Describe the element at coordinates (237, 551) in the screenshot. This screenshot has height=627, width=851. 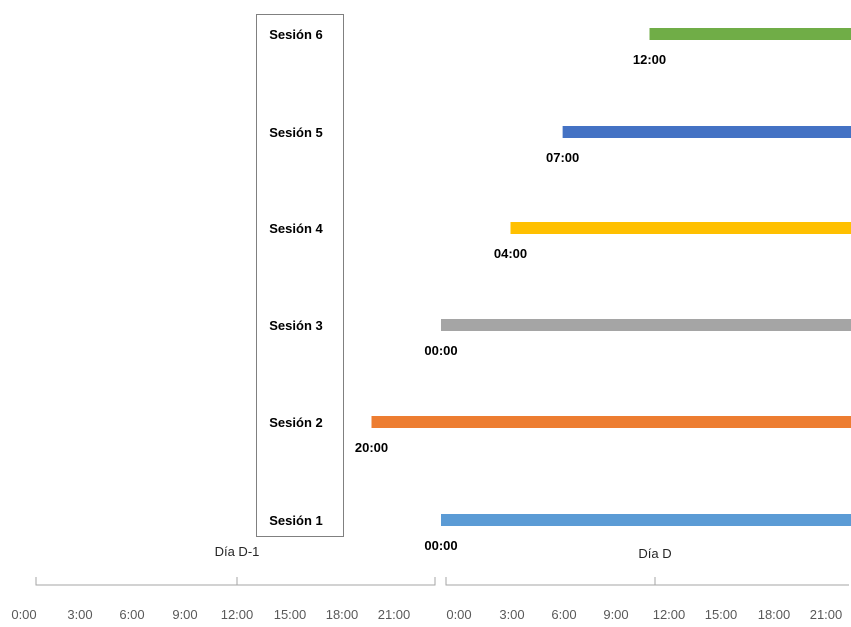
I see `group-label: Día D-1` at that location.